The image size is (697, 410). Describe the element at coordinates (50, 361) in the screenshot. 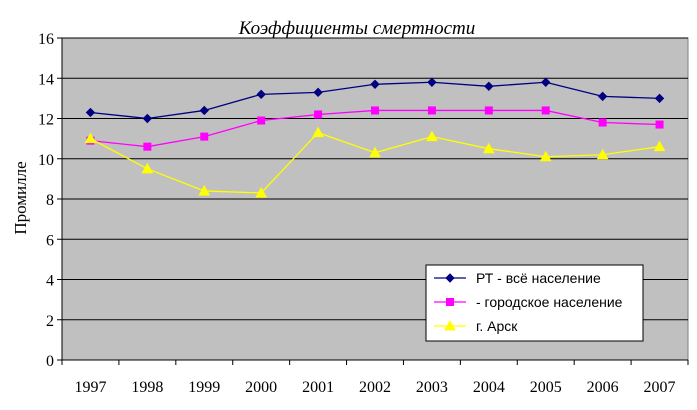

I see `y-tick-label: 0` at that location.